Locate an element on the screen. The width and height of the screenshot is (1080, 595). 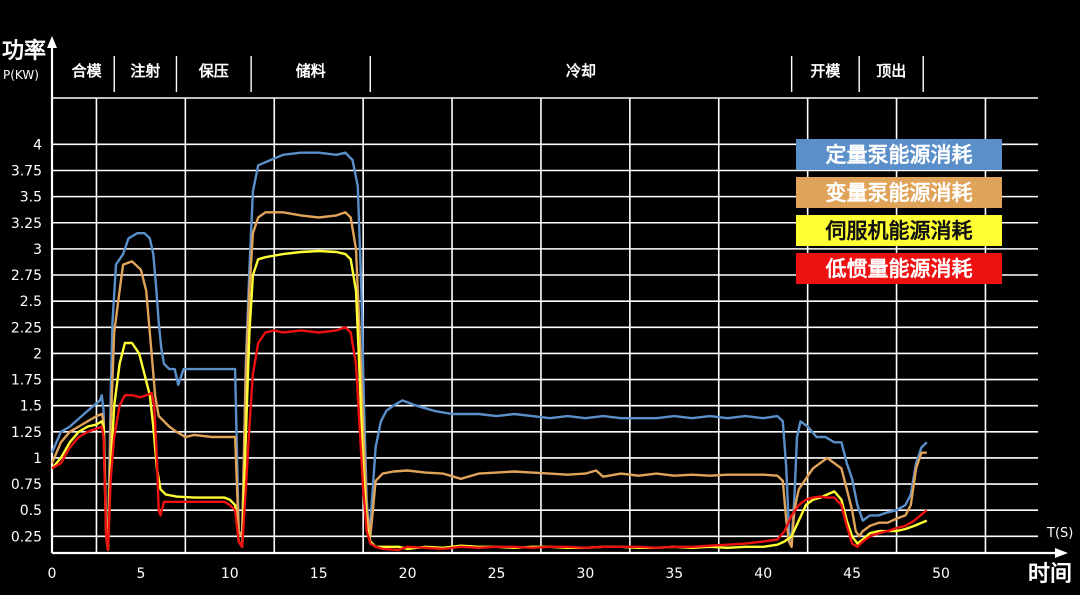
phase-label: 顶出 is located at coordinates (891, 71).